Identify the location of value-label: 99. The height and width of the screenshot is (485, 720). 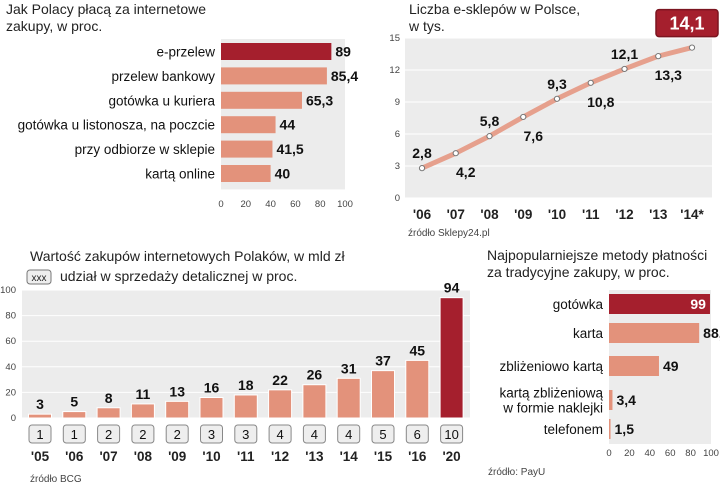
(698, 304).